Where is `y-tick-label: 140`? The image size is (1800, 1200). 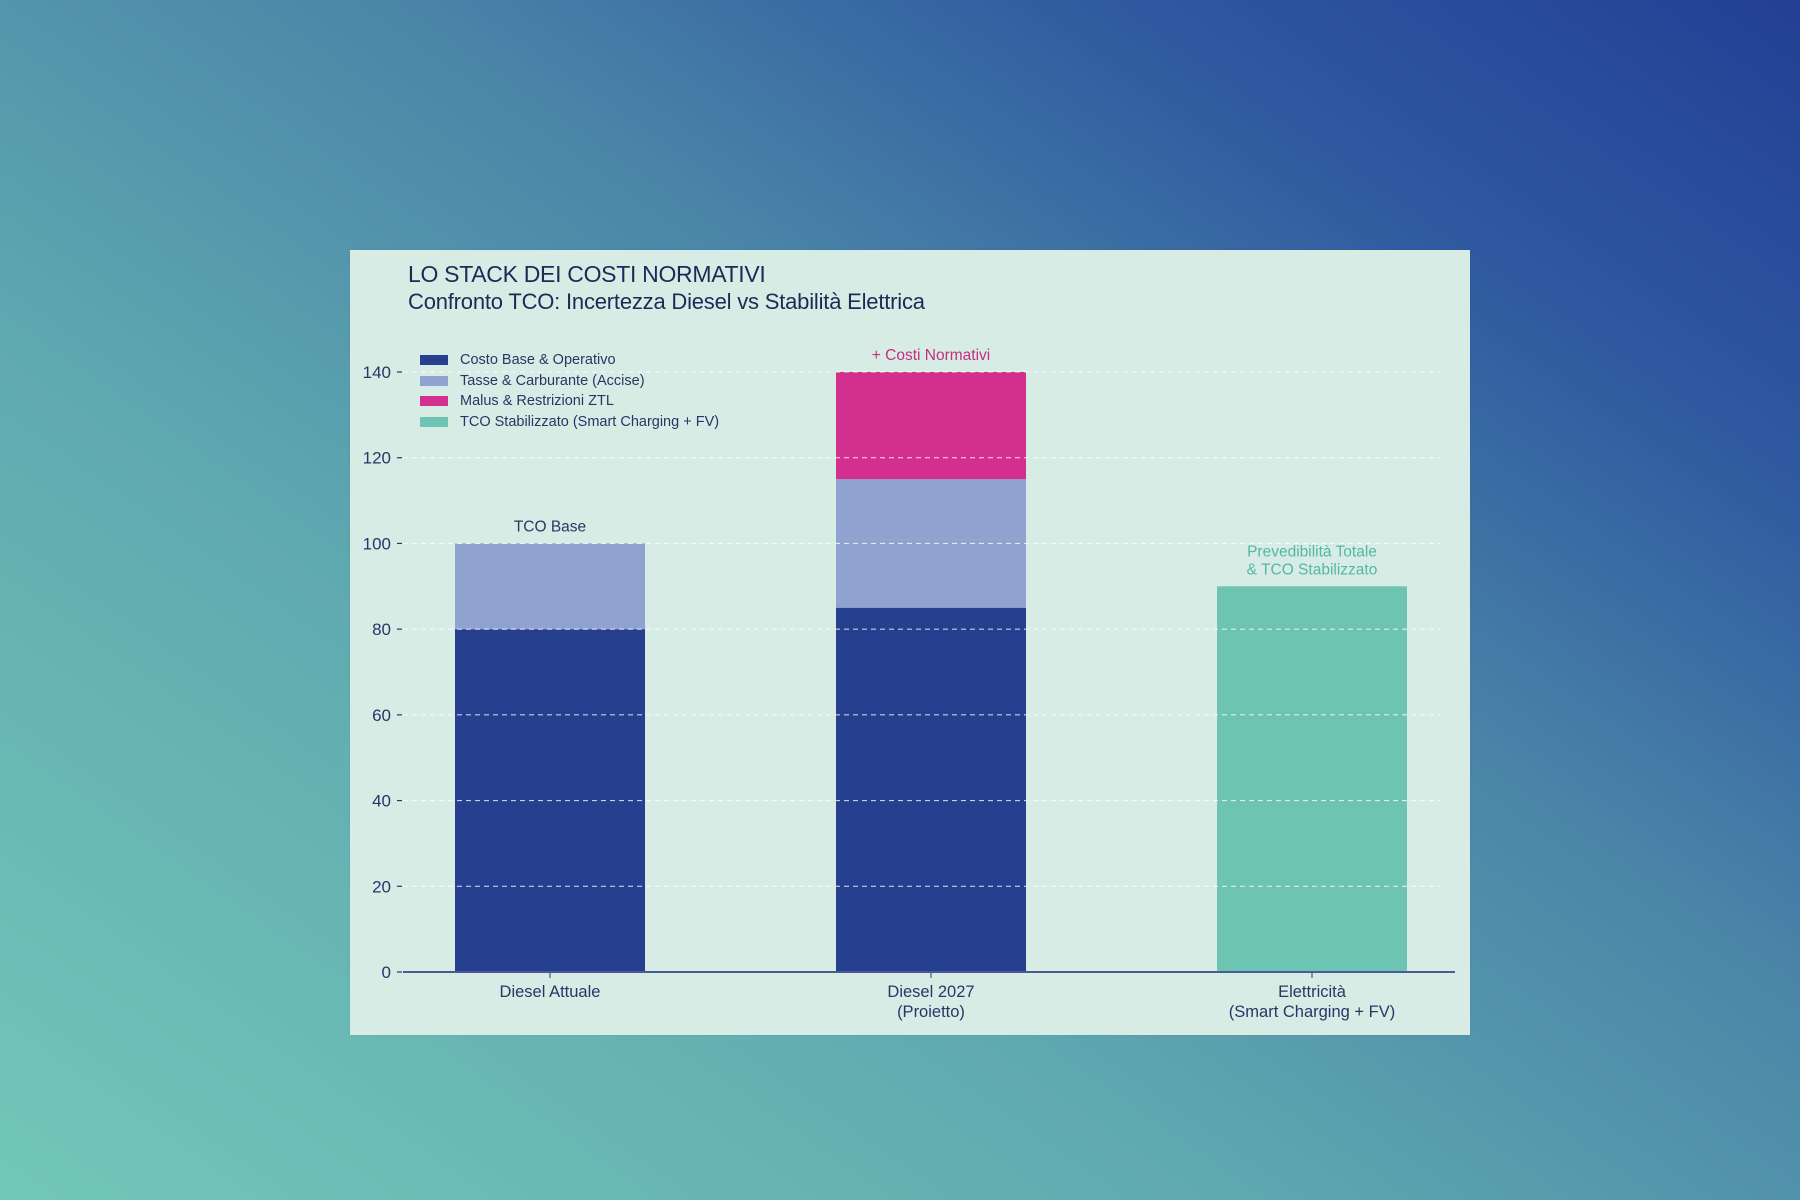 y-tick-label: 140 is located at coordinates (377, 372).